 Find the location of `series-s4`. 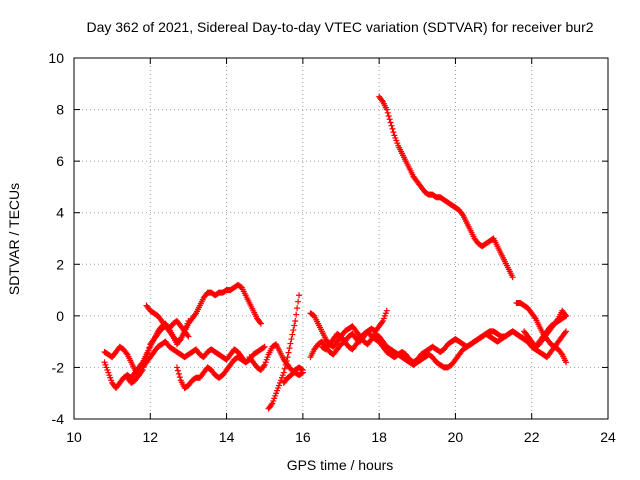

series-s4 is located at coordinates (167, 321).